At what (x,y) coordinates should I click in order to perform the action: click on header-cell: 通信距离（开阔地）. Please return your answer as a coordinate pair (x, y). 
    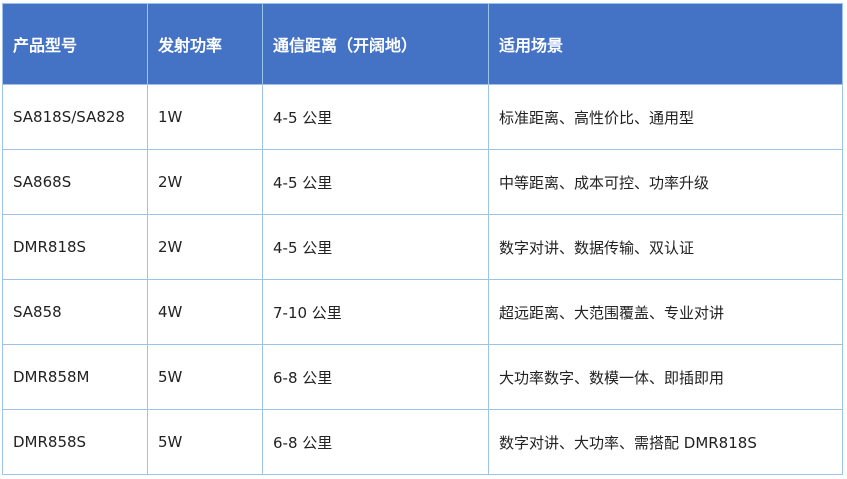
    Looking at the image, I should click on (375, 44).